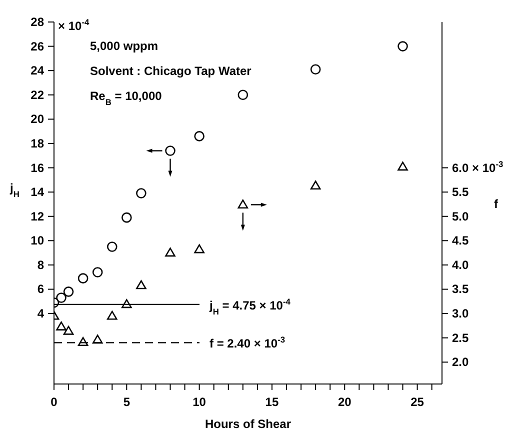  What do you see at coordinates (54, 402) in the screenshot?
I see `x-tick-label: 0` at bounding box center [54, 402].